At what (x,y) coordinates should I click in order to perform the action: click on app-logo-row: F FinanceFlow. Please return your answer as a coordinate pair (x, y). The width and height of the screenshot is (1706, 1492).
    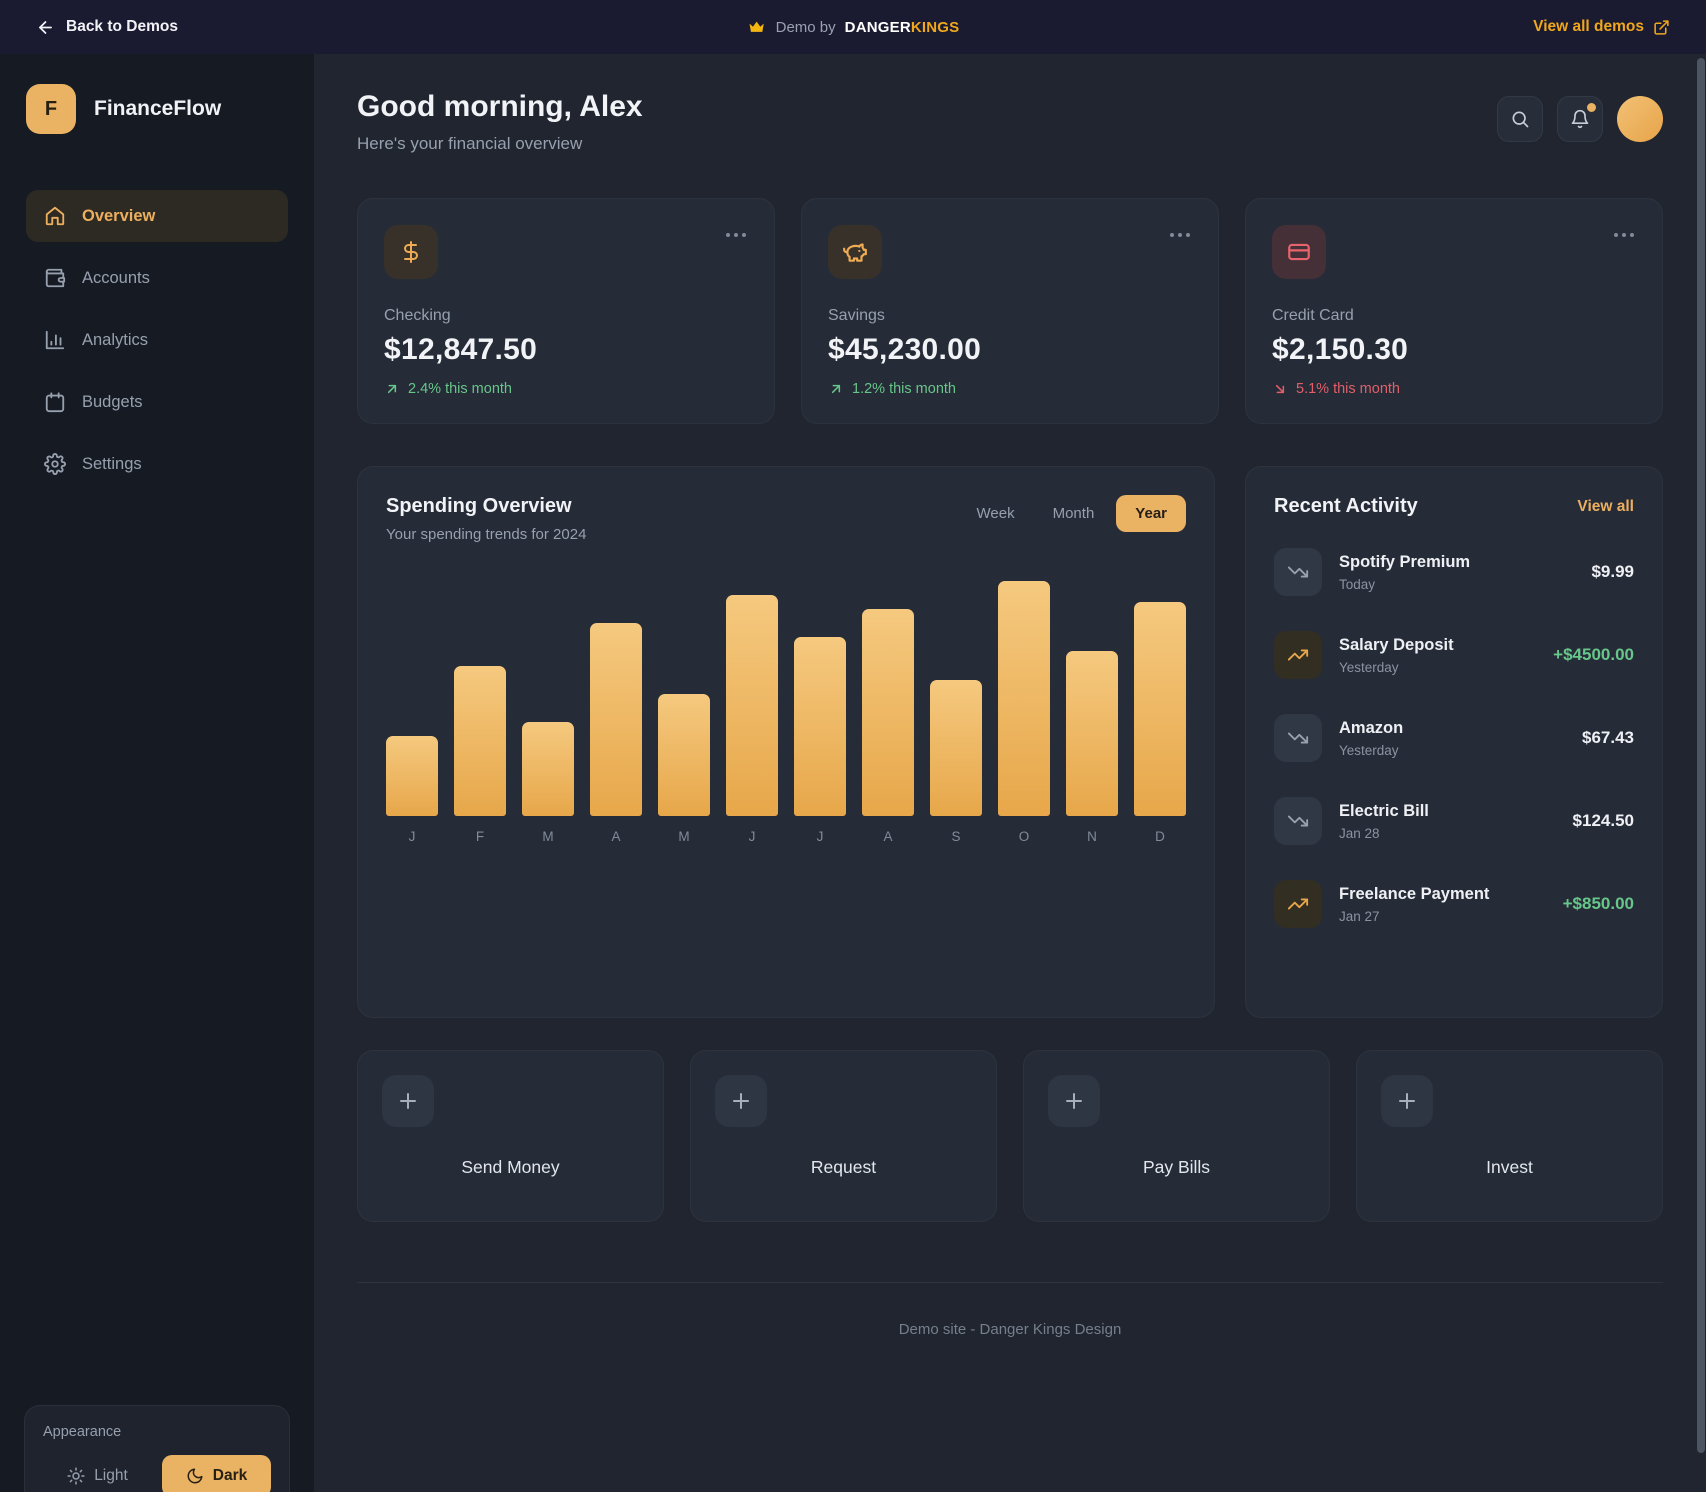
    Looking at the image, I should click on (157, 107).